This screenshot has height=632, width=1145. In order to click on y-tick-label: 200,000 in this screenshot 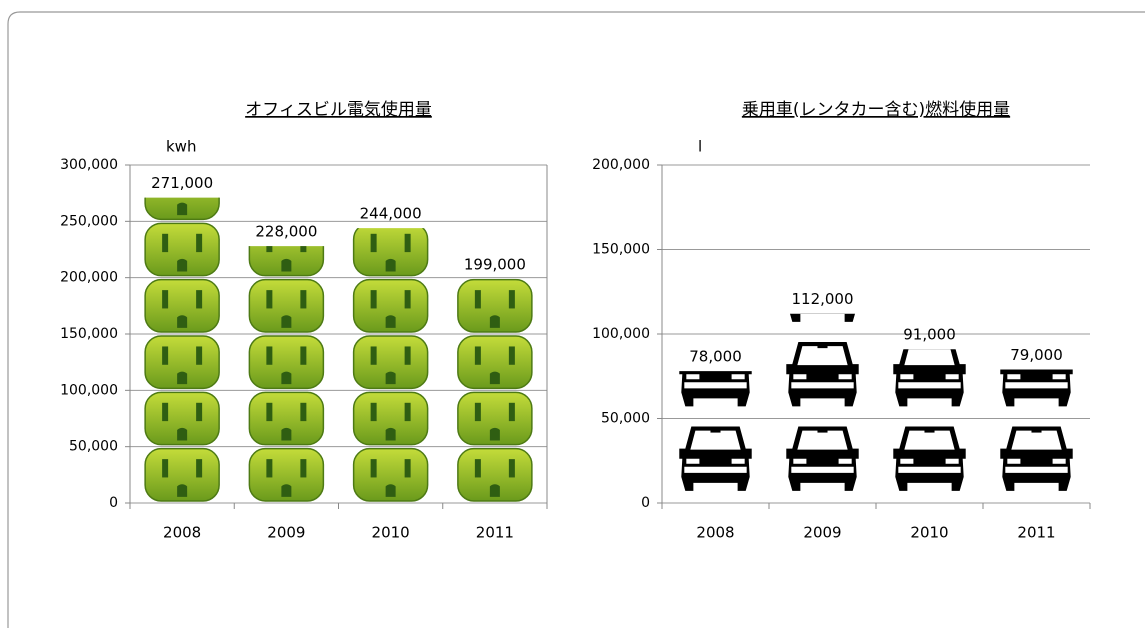, I will do `click(89, 278)`.